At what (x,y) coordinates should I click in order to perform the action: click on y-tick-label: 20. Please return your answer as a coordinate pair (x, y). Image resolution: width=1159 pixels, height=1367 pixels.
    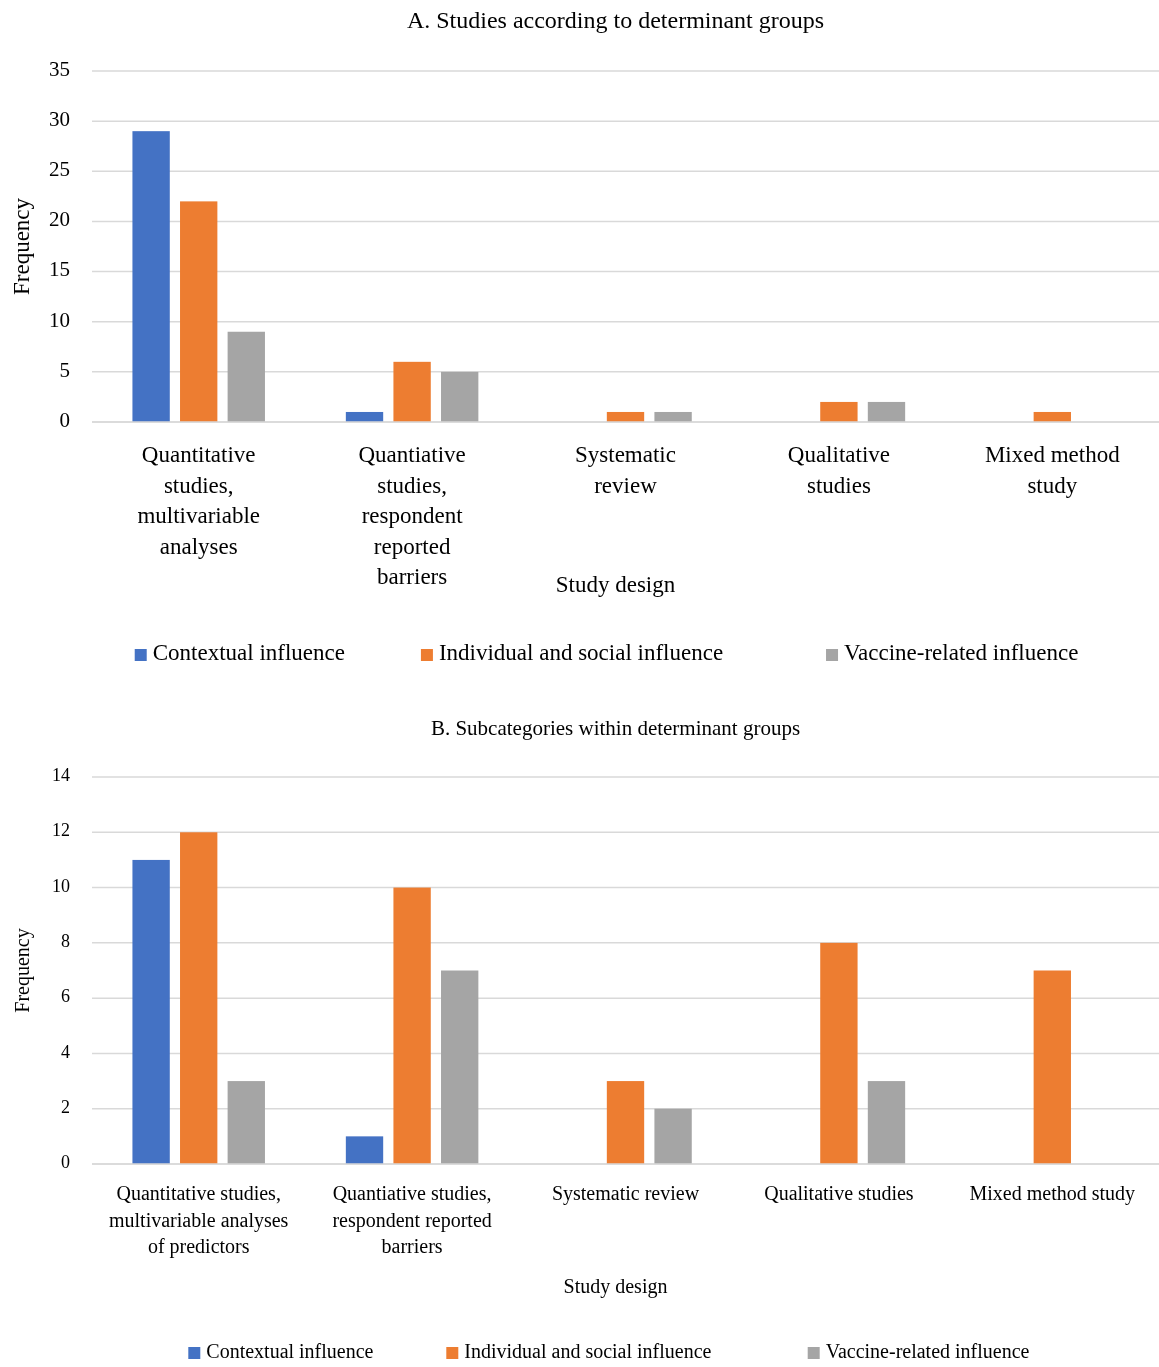
    Looking at the image, I should click on (59, 219).